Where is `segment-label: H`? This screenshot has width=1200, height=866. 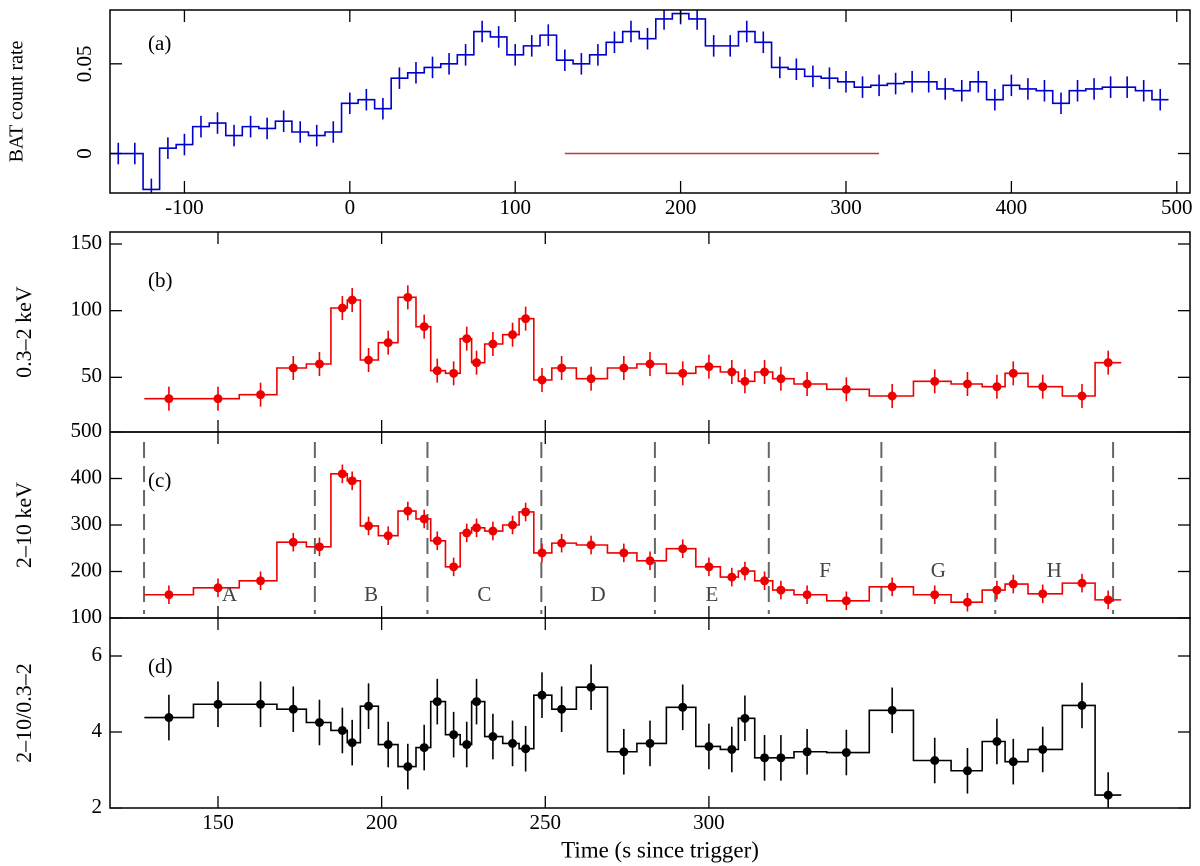
segment-label: H is located at coordinates (1054, 570).